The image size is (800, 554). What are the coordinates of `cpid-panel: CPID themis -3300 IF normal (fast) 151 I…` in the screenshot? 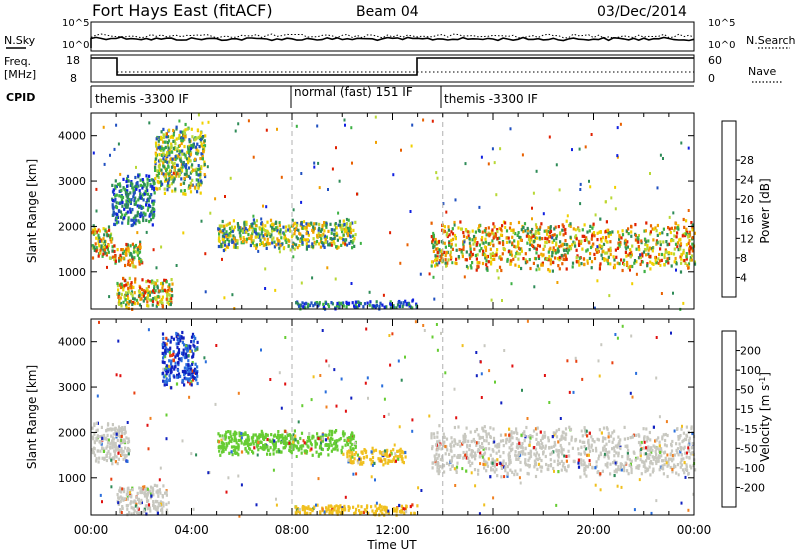 It's located at (350, 96).